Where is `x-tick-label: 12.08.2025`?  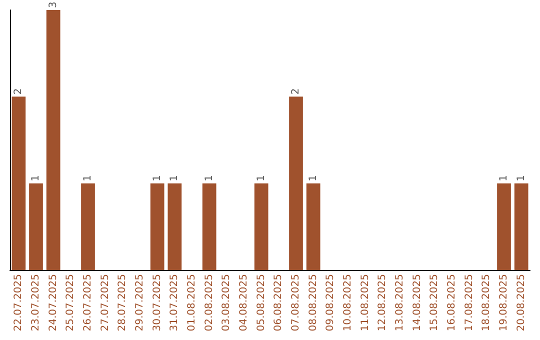
x-tick-label: 12.08.2025 is located at coordinates (382, 303).